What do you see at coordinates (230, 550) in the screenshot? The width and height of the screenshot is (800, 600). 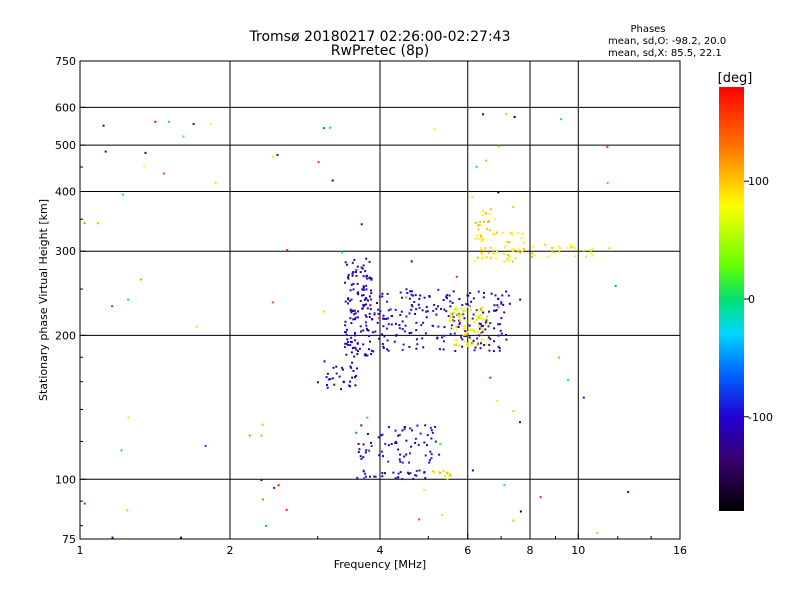 I see `x-tick-label: 2` at bounding box center [230, 550].